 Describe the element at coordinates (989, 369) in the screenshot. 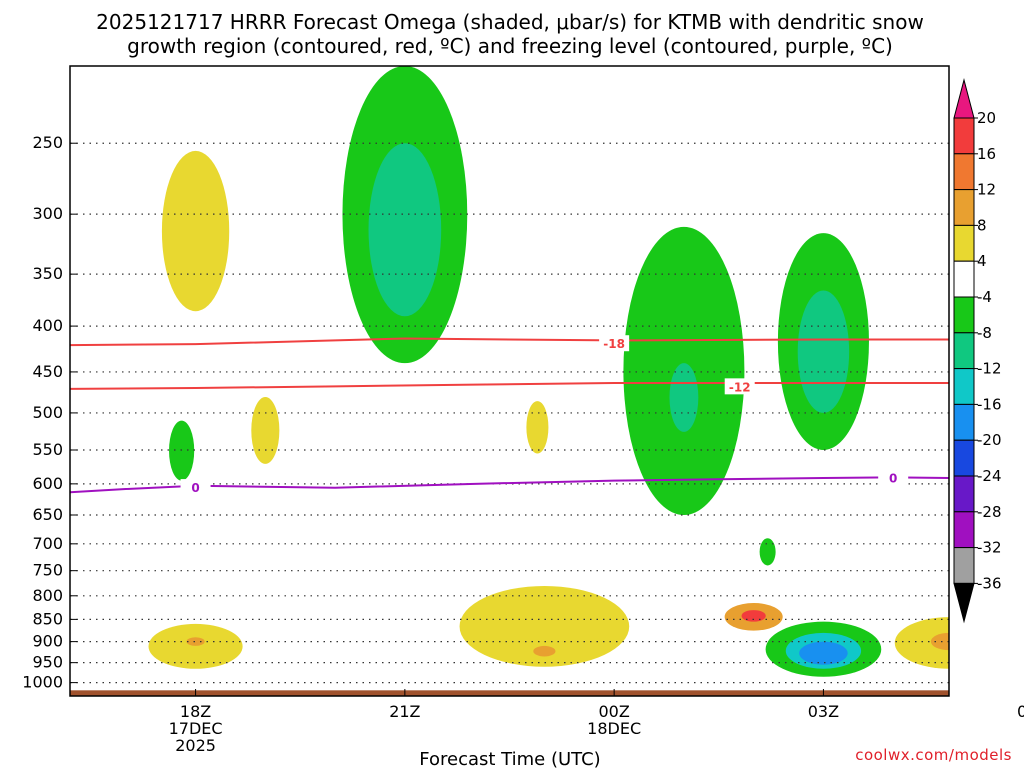

I see `colorbar-label-7: -12` at that location.